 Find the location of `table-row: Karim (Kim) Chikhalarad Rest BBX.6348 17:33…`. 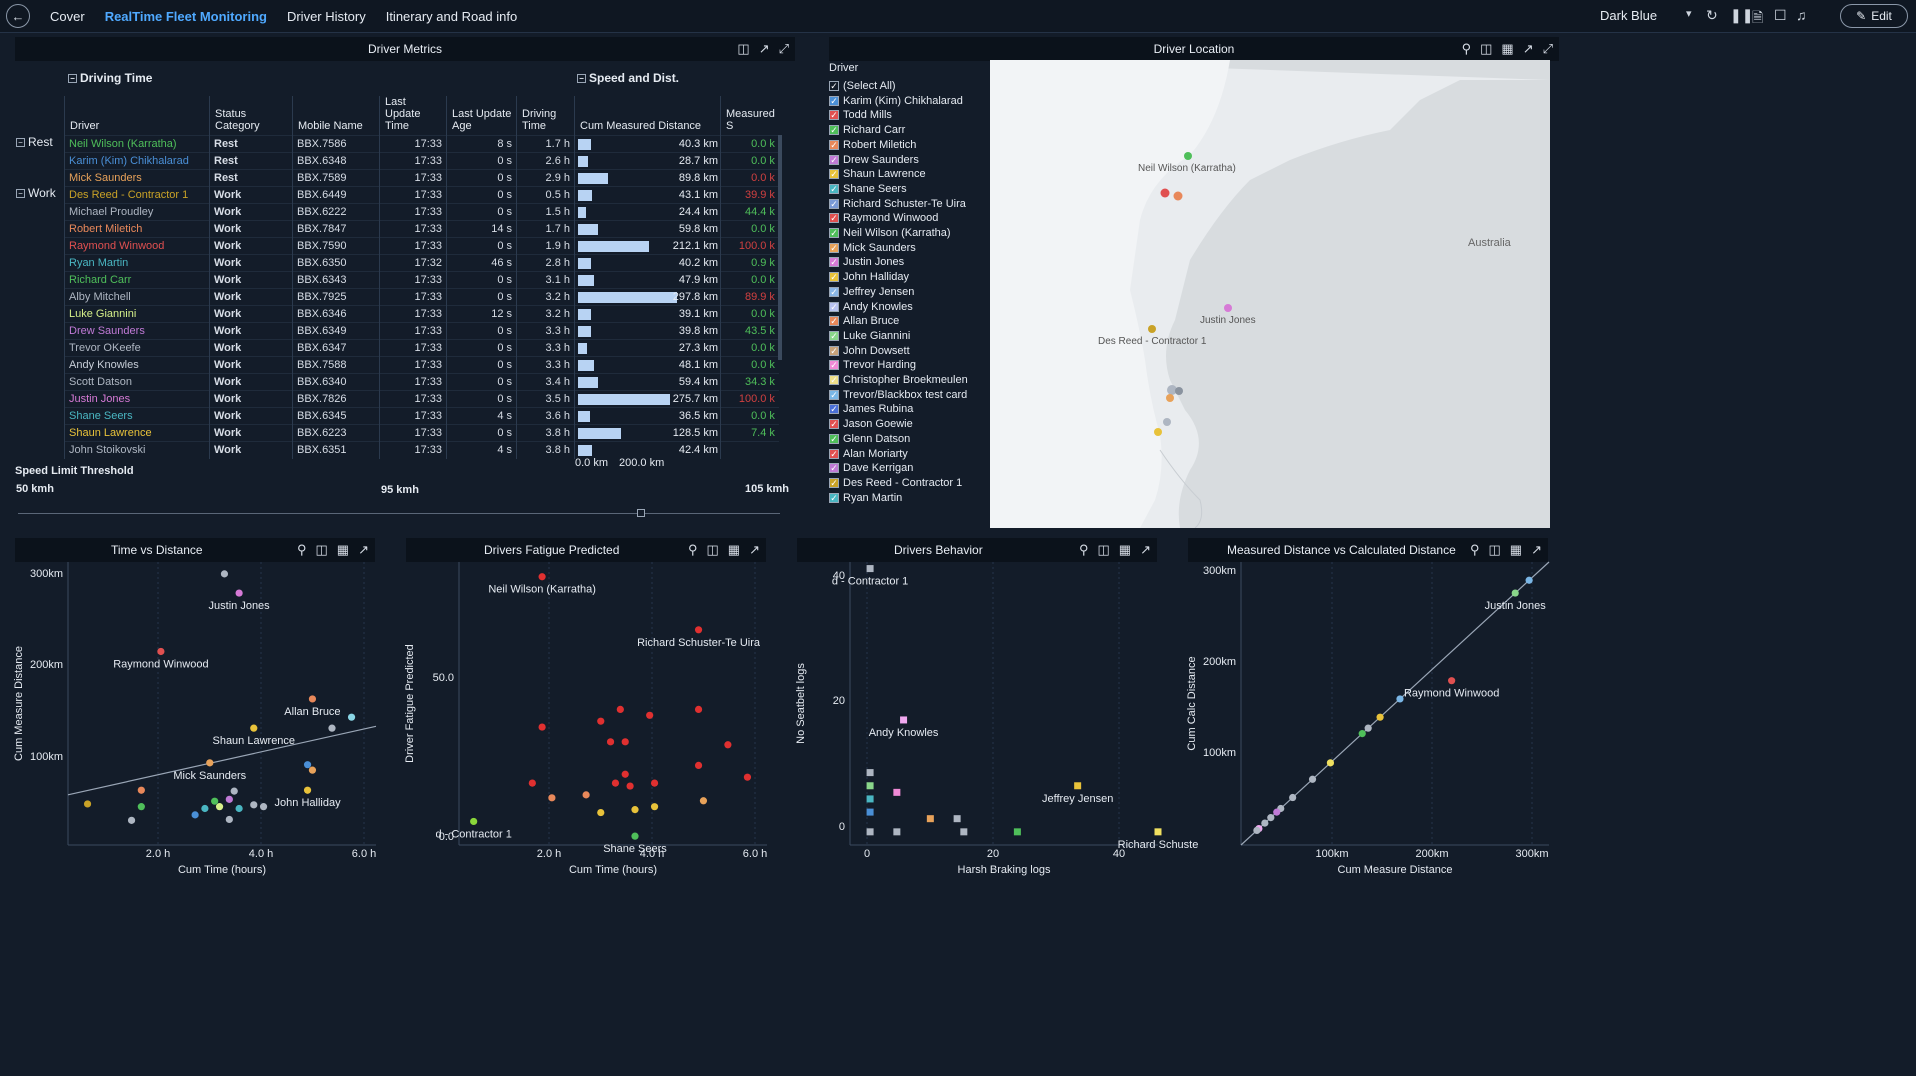

table-row: Karim (Kim) Chikhalarad Rest BBX.6348 17:33… is located at coordinates (421, 161).